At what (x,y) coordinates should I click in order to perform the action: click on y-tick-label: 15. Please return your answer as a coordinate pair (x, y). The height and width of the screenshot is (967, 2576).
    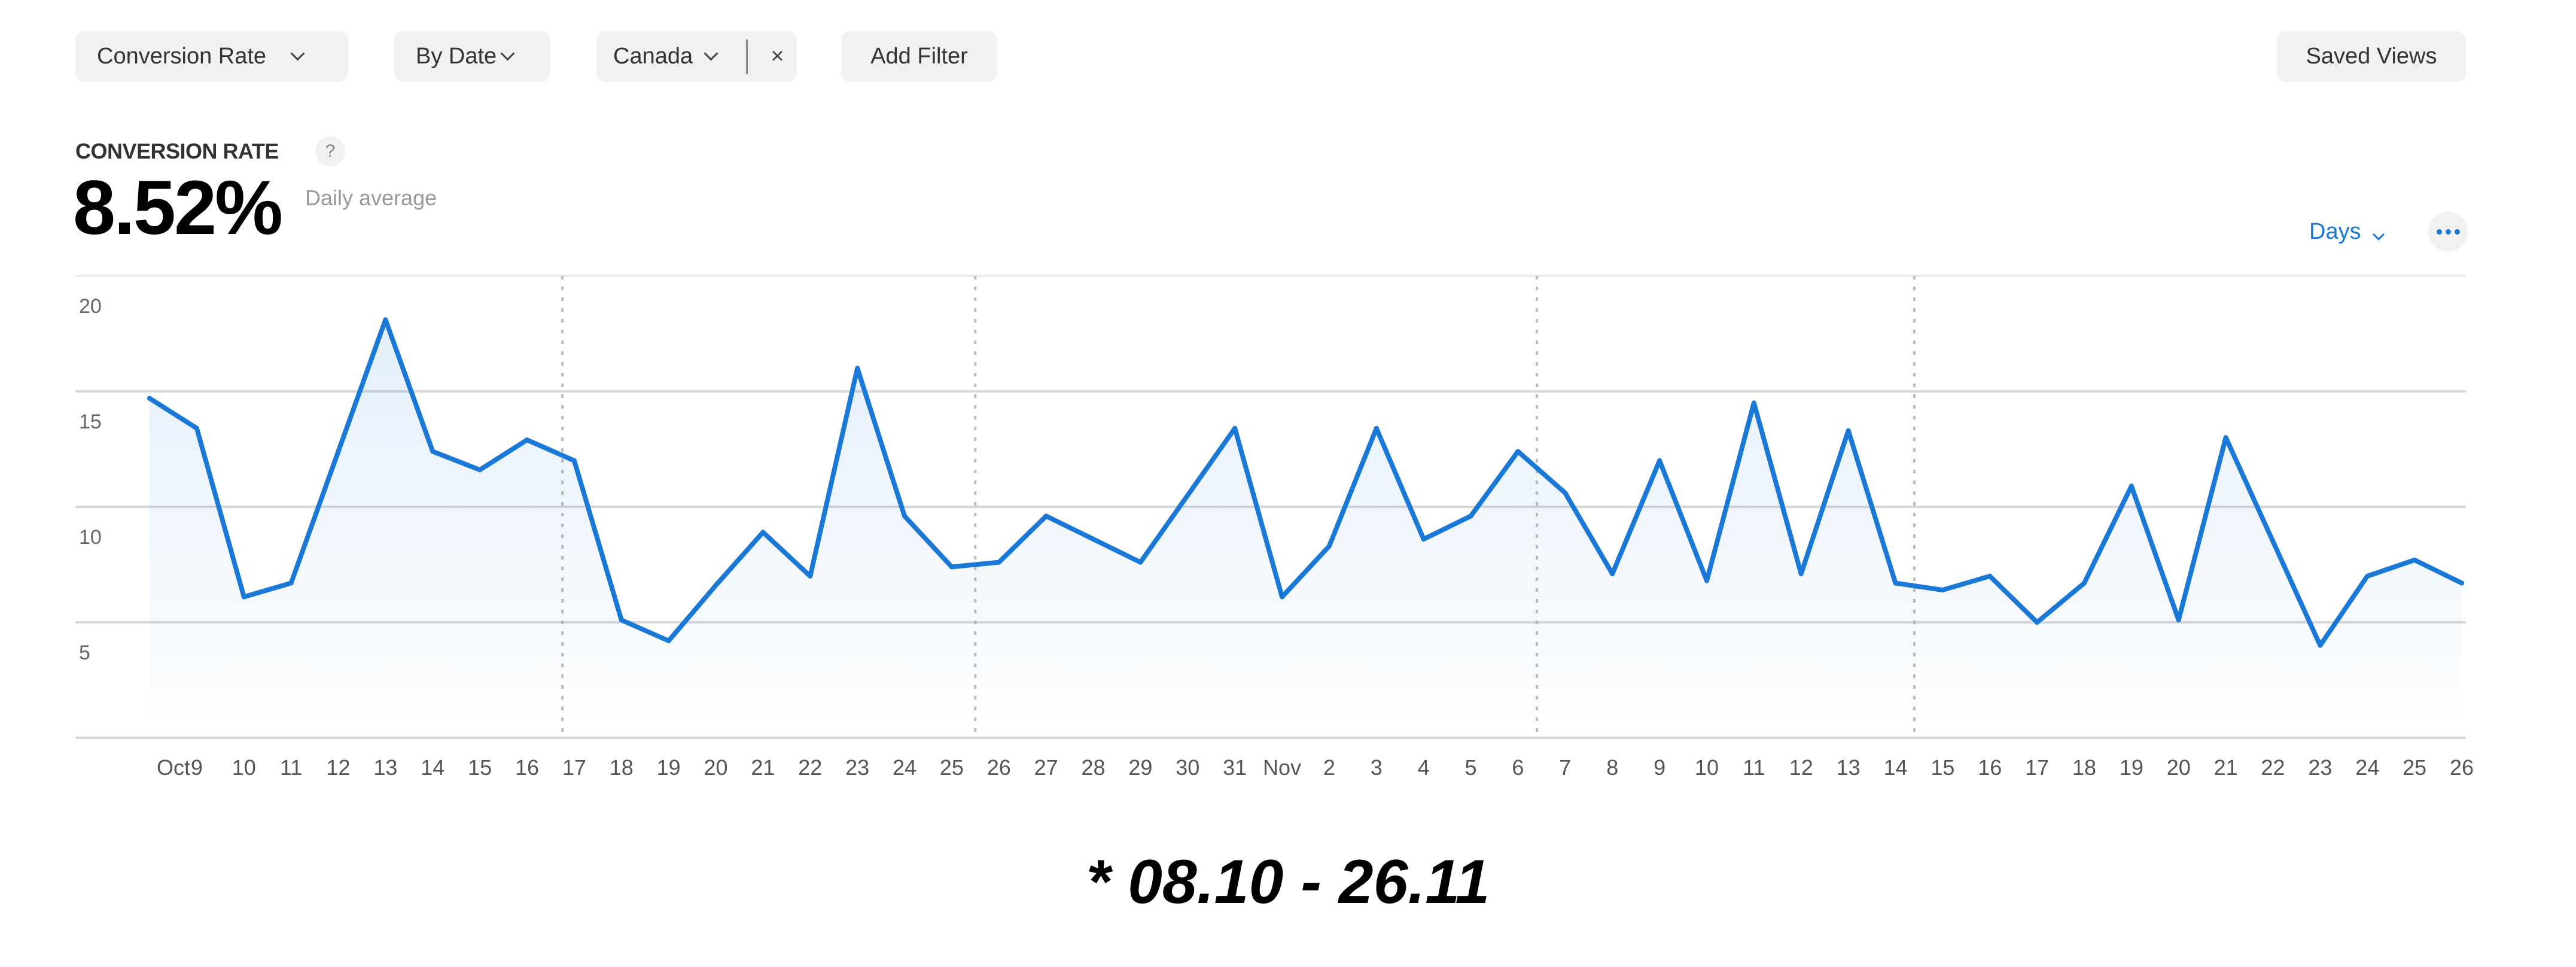
    Looking at the image, I should click on (90, 421).